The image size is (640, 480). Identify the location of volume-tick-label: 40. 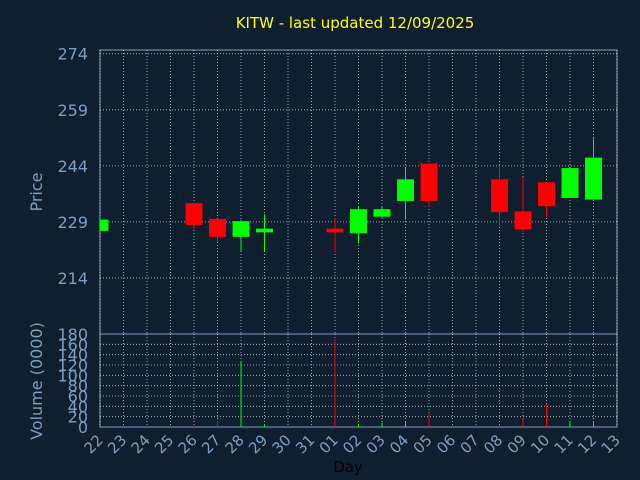
(78, 406).